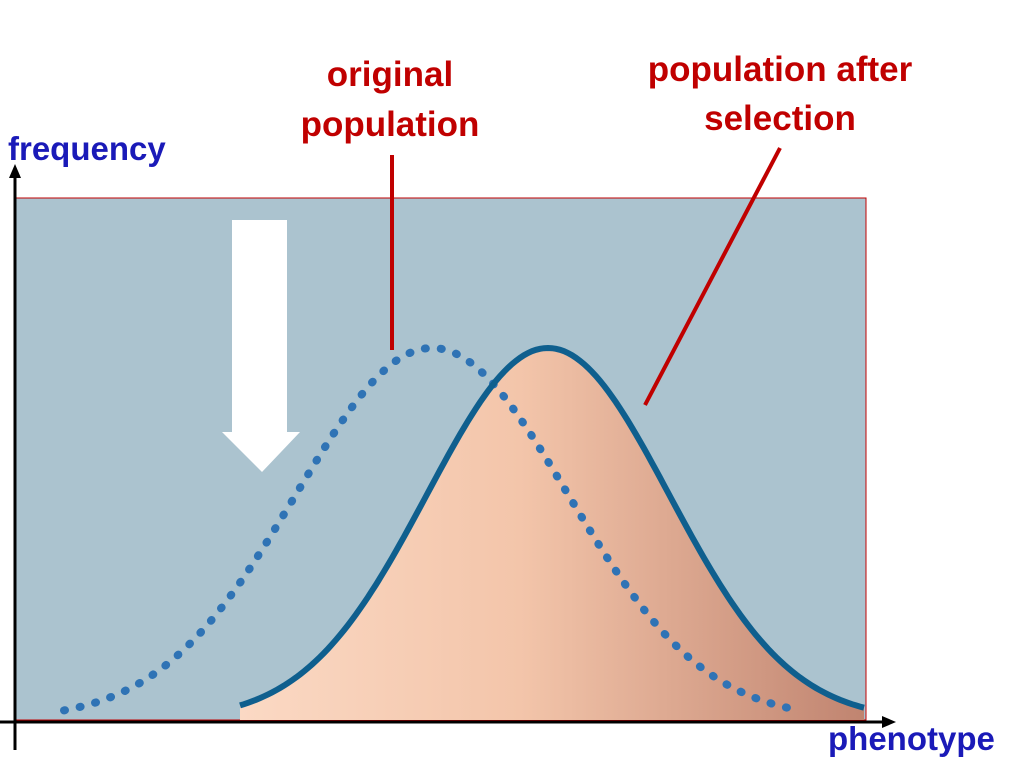 The image size is (1021, 779). I want to click on y-arrowhead, so click(15, 171).